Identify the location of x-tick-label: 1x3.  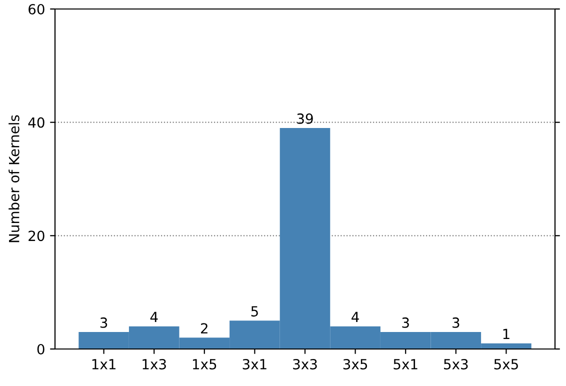
(154, 364).